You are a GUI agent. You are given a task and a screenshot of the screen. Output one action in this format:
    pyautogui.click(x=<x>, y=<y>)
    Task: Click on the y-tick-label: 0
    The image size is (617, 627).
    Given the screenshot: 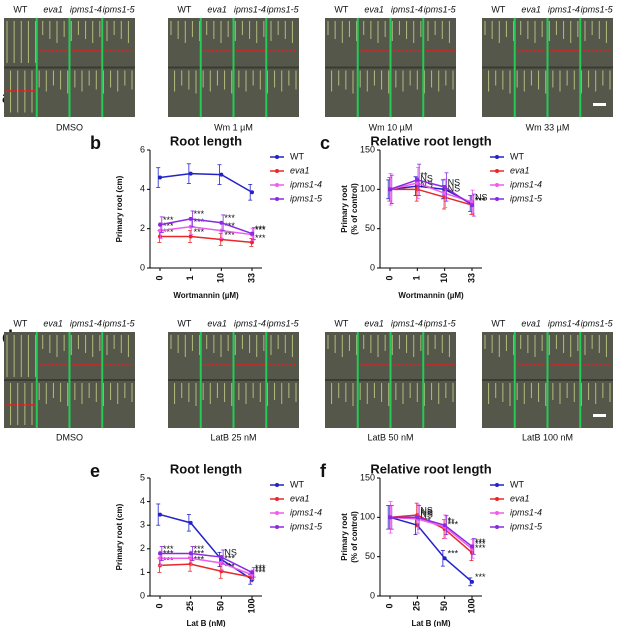 What is the action you would take?
    pyautogui.click(x=372, y=595)
    